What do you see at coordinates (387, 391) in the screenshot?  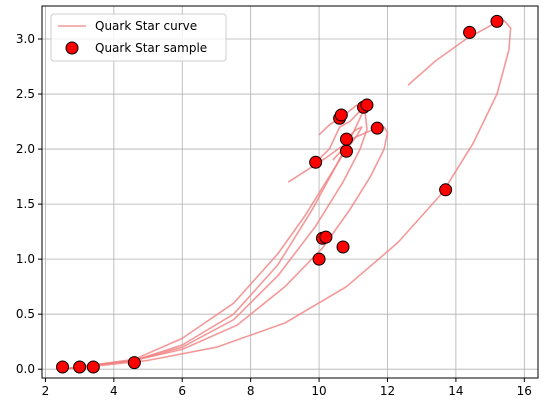 I see `x-tick-label: 12` at bounding box center [387, 391].